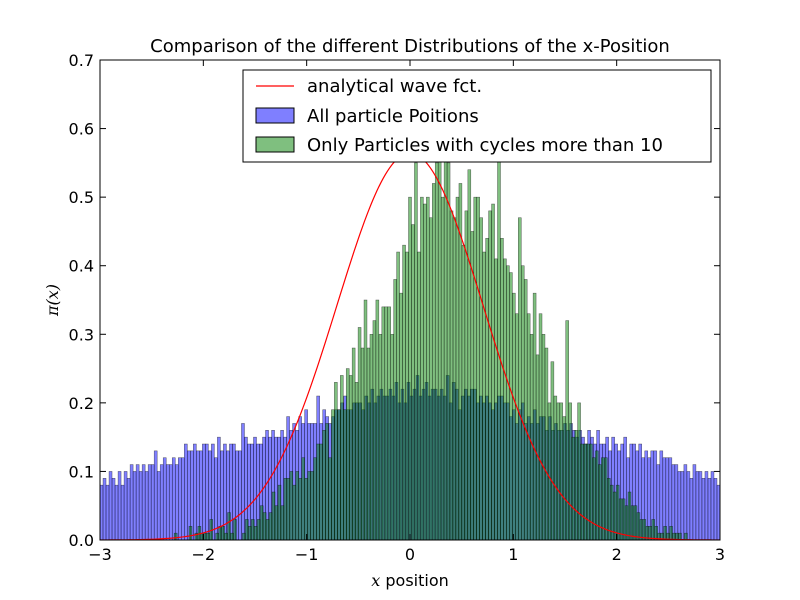 The width and height of the screenshot is (800, 600). What do you see at coordinates (81, 60) in the screenshot?
I see `y-tick-label: 0.7` at bounding box center [81, 60].